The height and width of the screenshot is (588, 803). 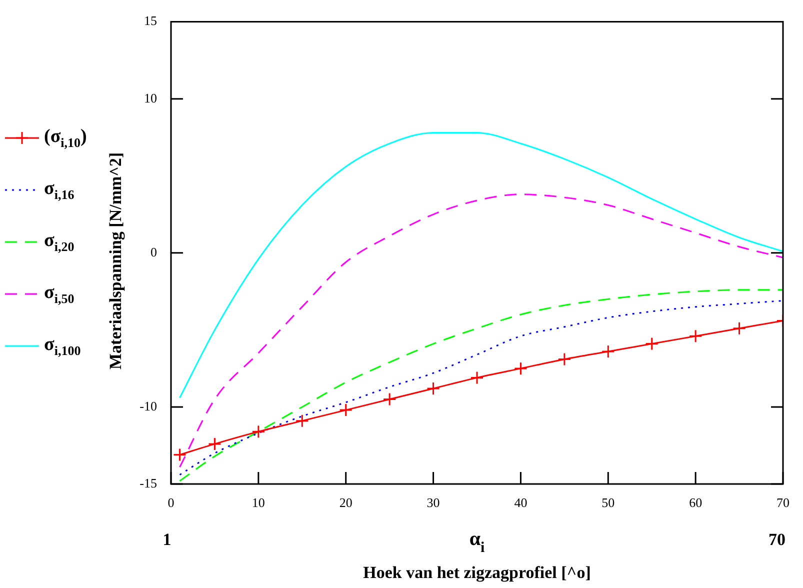 What do you see at coordinates (171, 502) in the screenshot?
I see `x-tick-label: 0` at bounding box center [171, 502].